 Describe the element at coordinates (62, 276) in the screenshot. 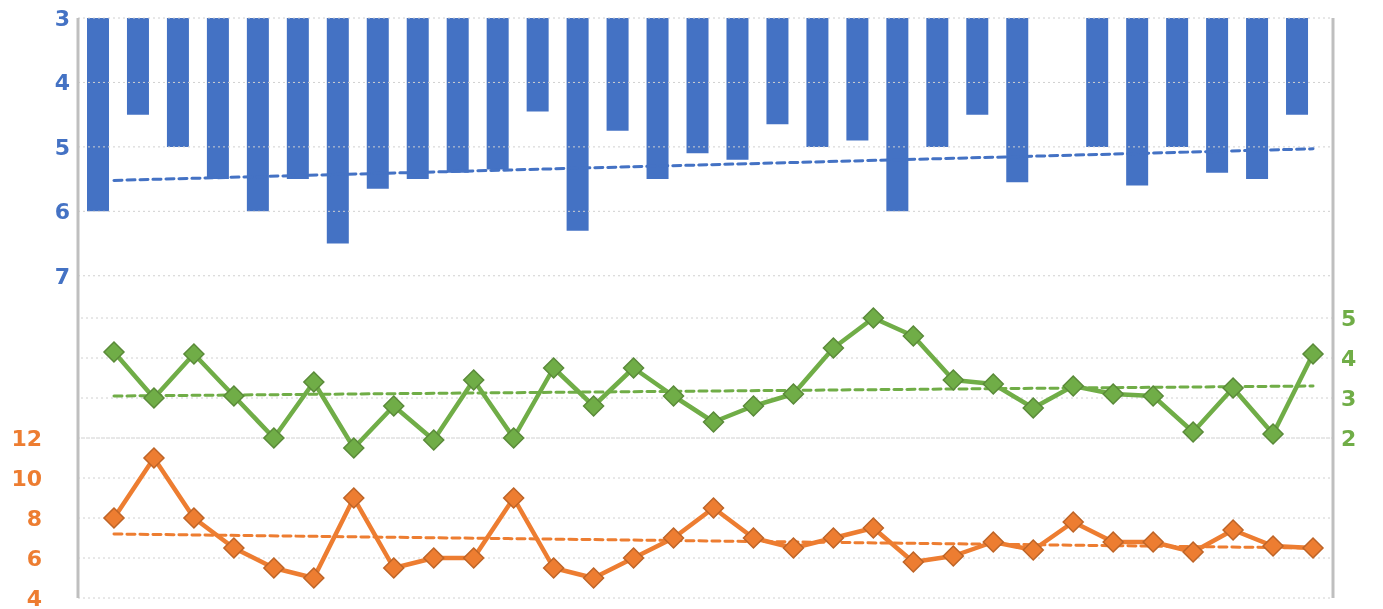

I see `y-tick-label: 7` at that location.